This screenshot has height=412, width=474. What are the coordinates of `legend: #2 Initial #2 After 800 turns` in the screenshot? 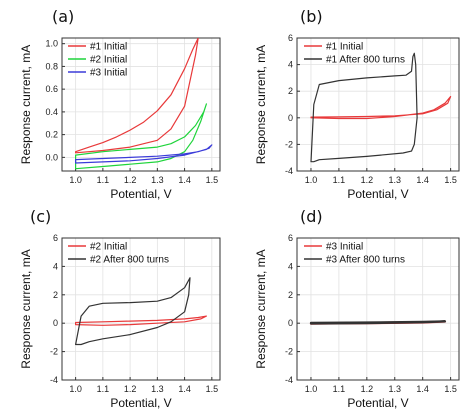 It's located at (118, 254).